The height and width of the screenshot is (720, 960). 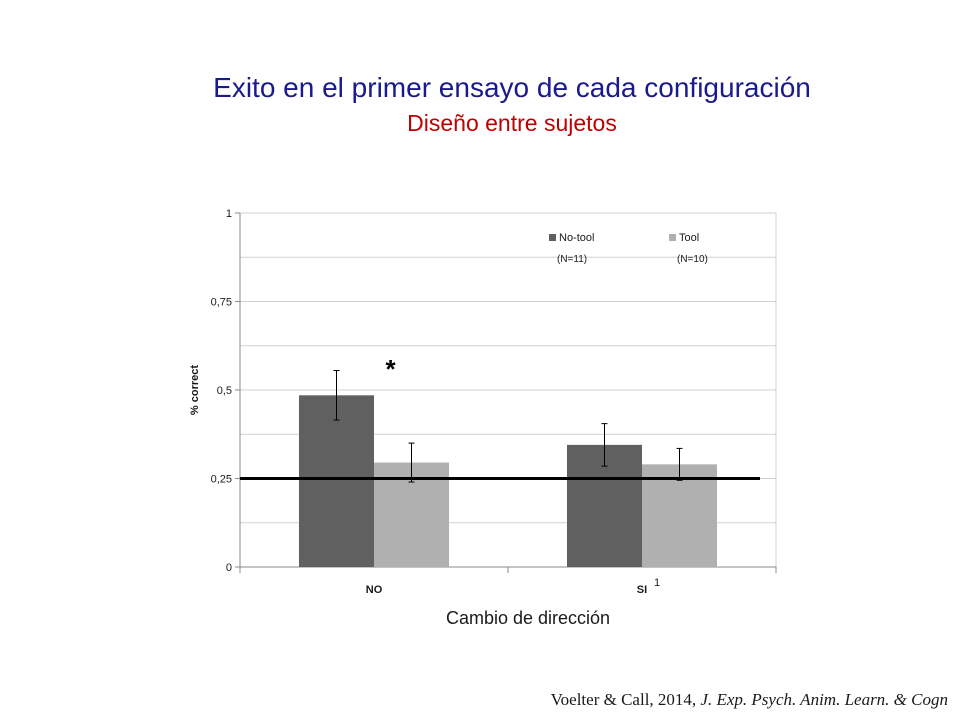 I want to click on y-tick-label: 0, so click(x=229, y=568).